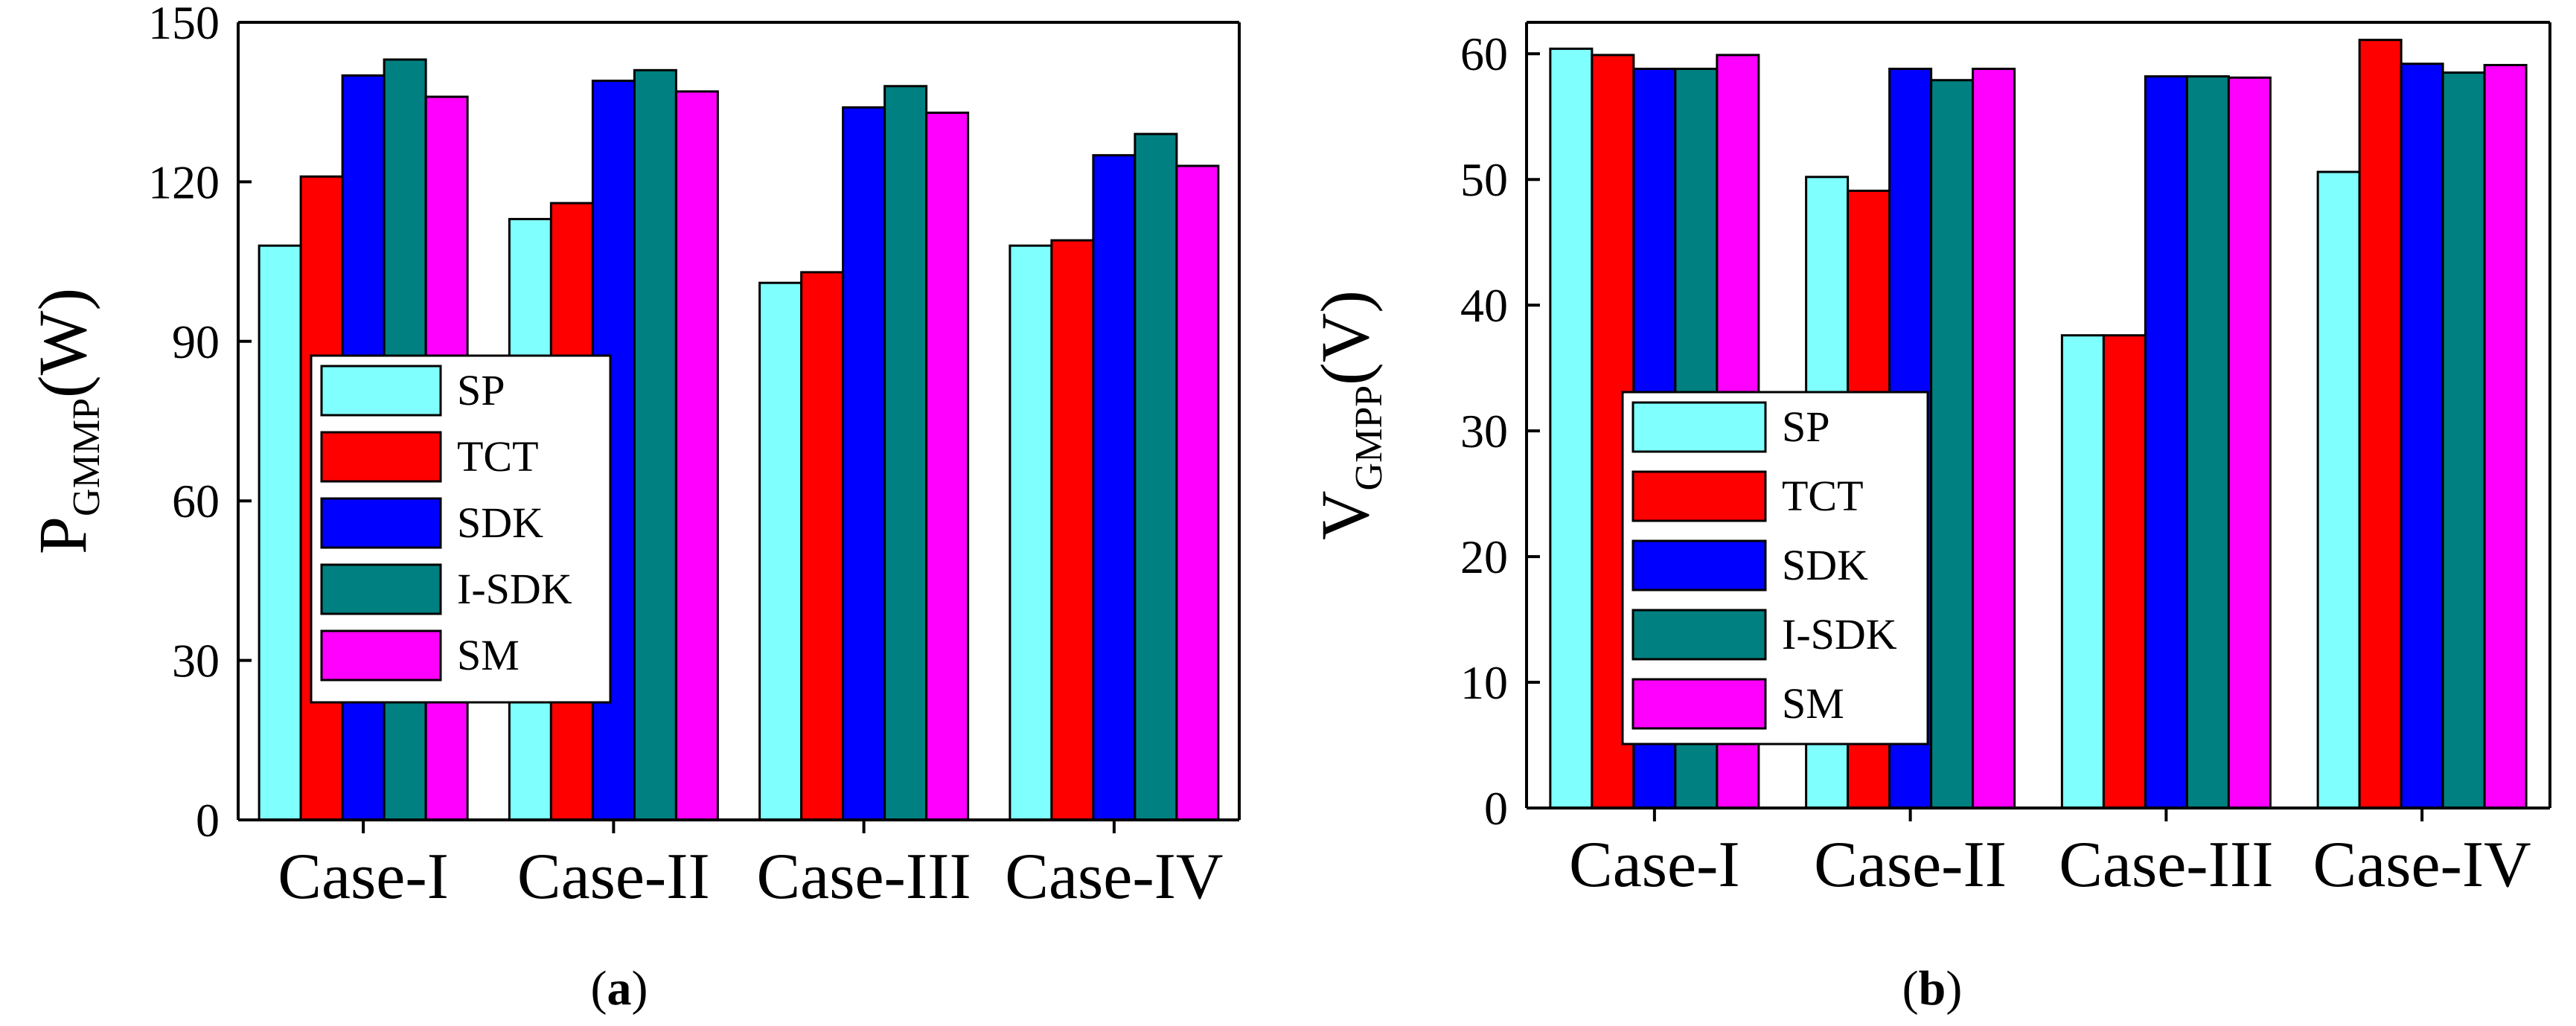  I want to click on caption-a: (a), so click(620, 988).